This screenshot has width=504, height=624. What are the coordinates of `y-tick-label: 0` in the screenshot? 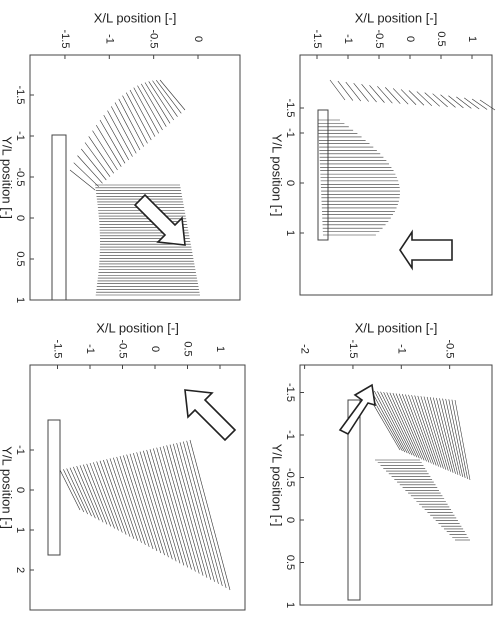 It's located at (290, 520).